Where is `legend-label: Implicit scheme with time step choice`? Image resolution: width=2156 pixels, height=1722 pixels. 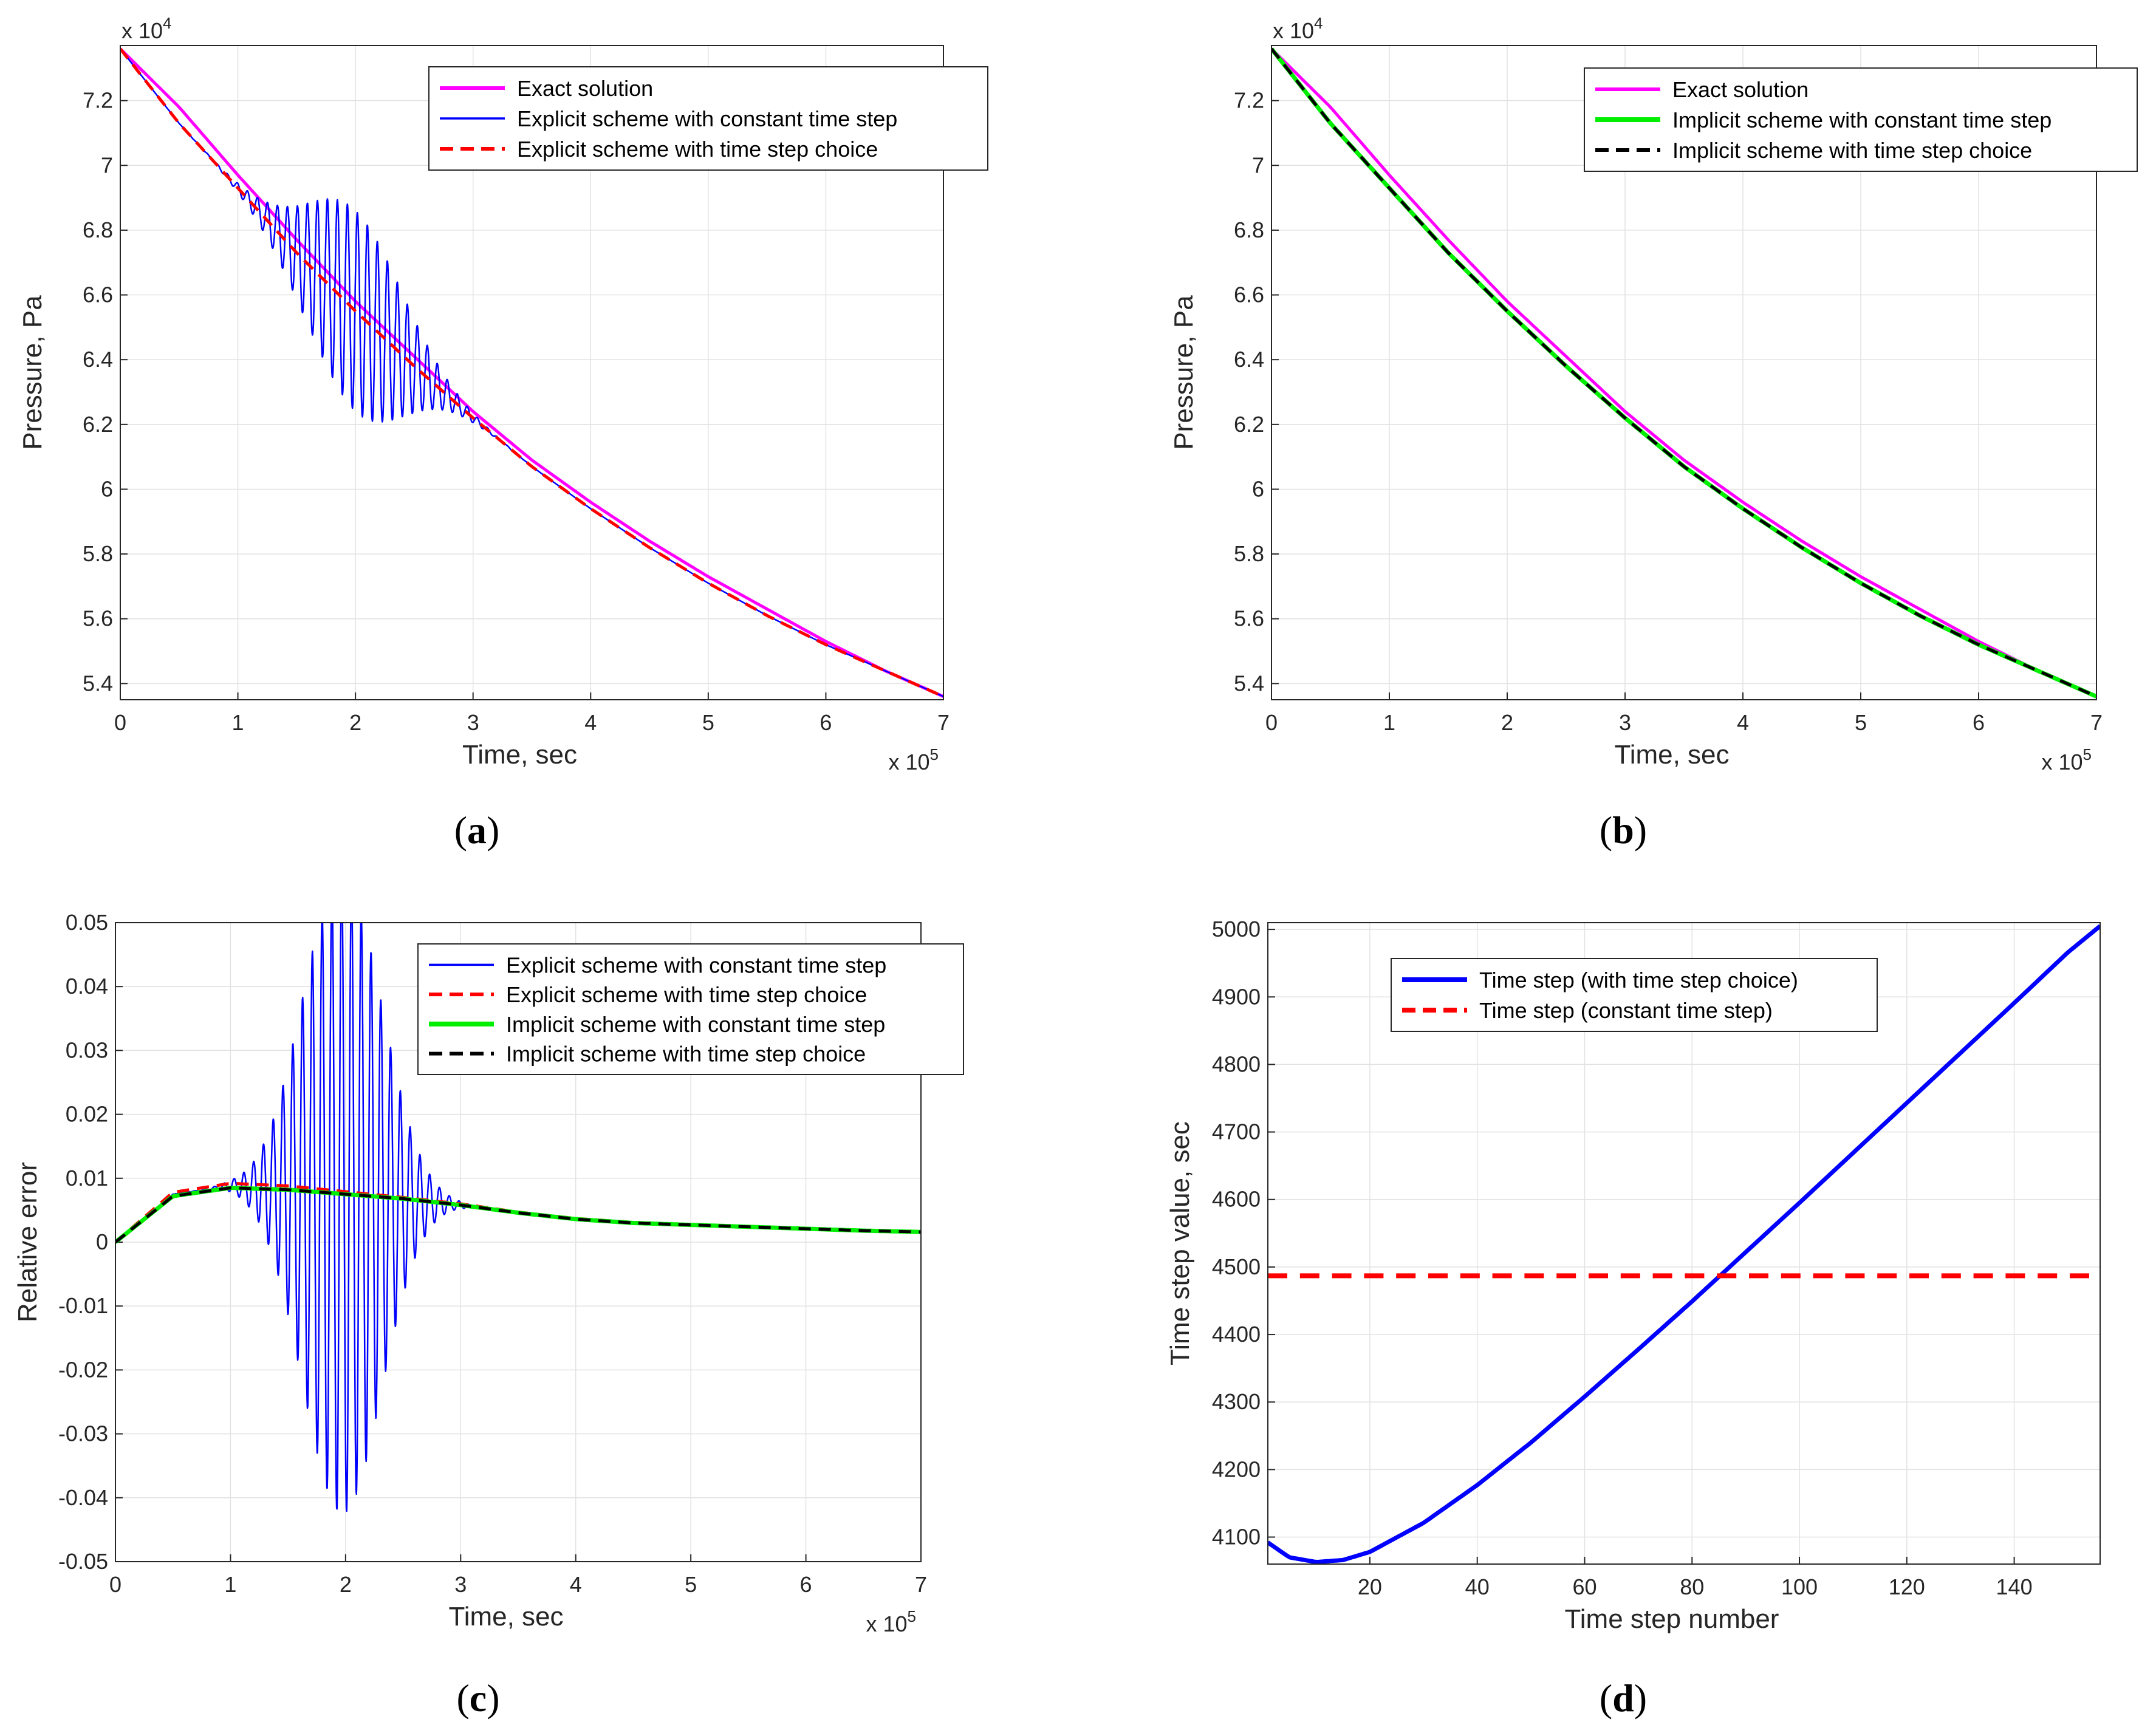 legend-label: Implicit scheme with time step choice is located at coordinates (686, 1054).